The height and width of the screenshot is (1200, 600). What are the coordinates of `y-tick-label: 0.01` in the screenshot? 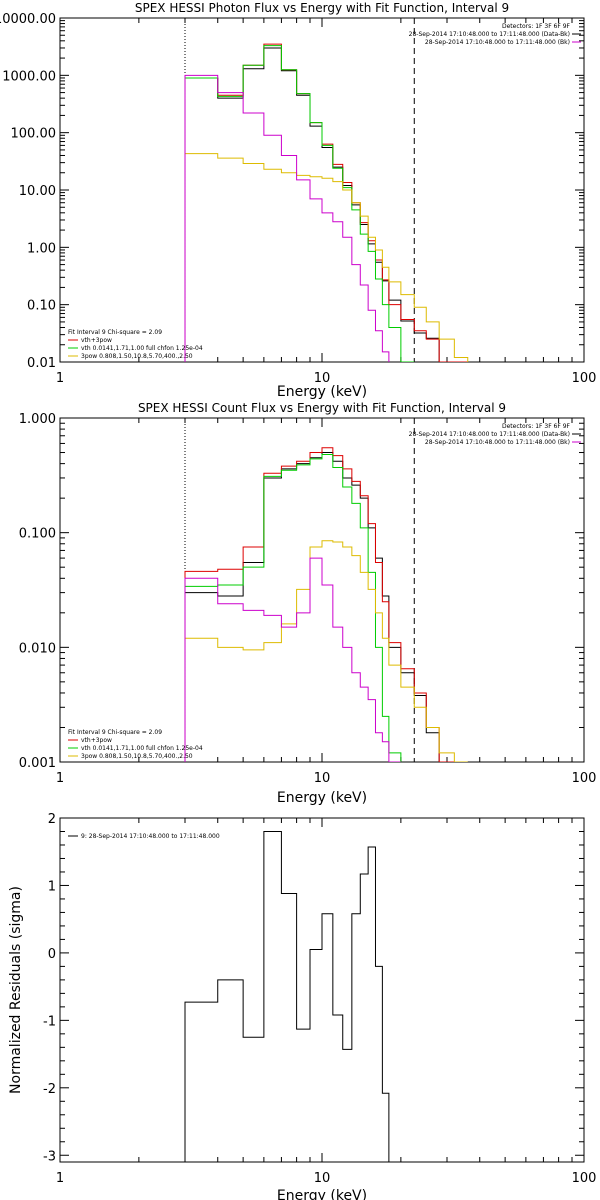 It's located at (41, 363).